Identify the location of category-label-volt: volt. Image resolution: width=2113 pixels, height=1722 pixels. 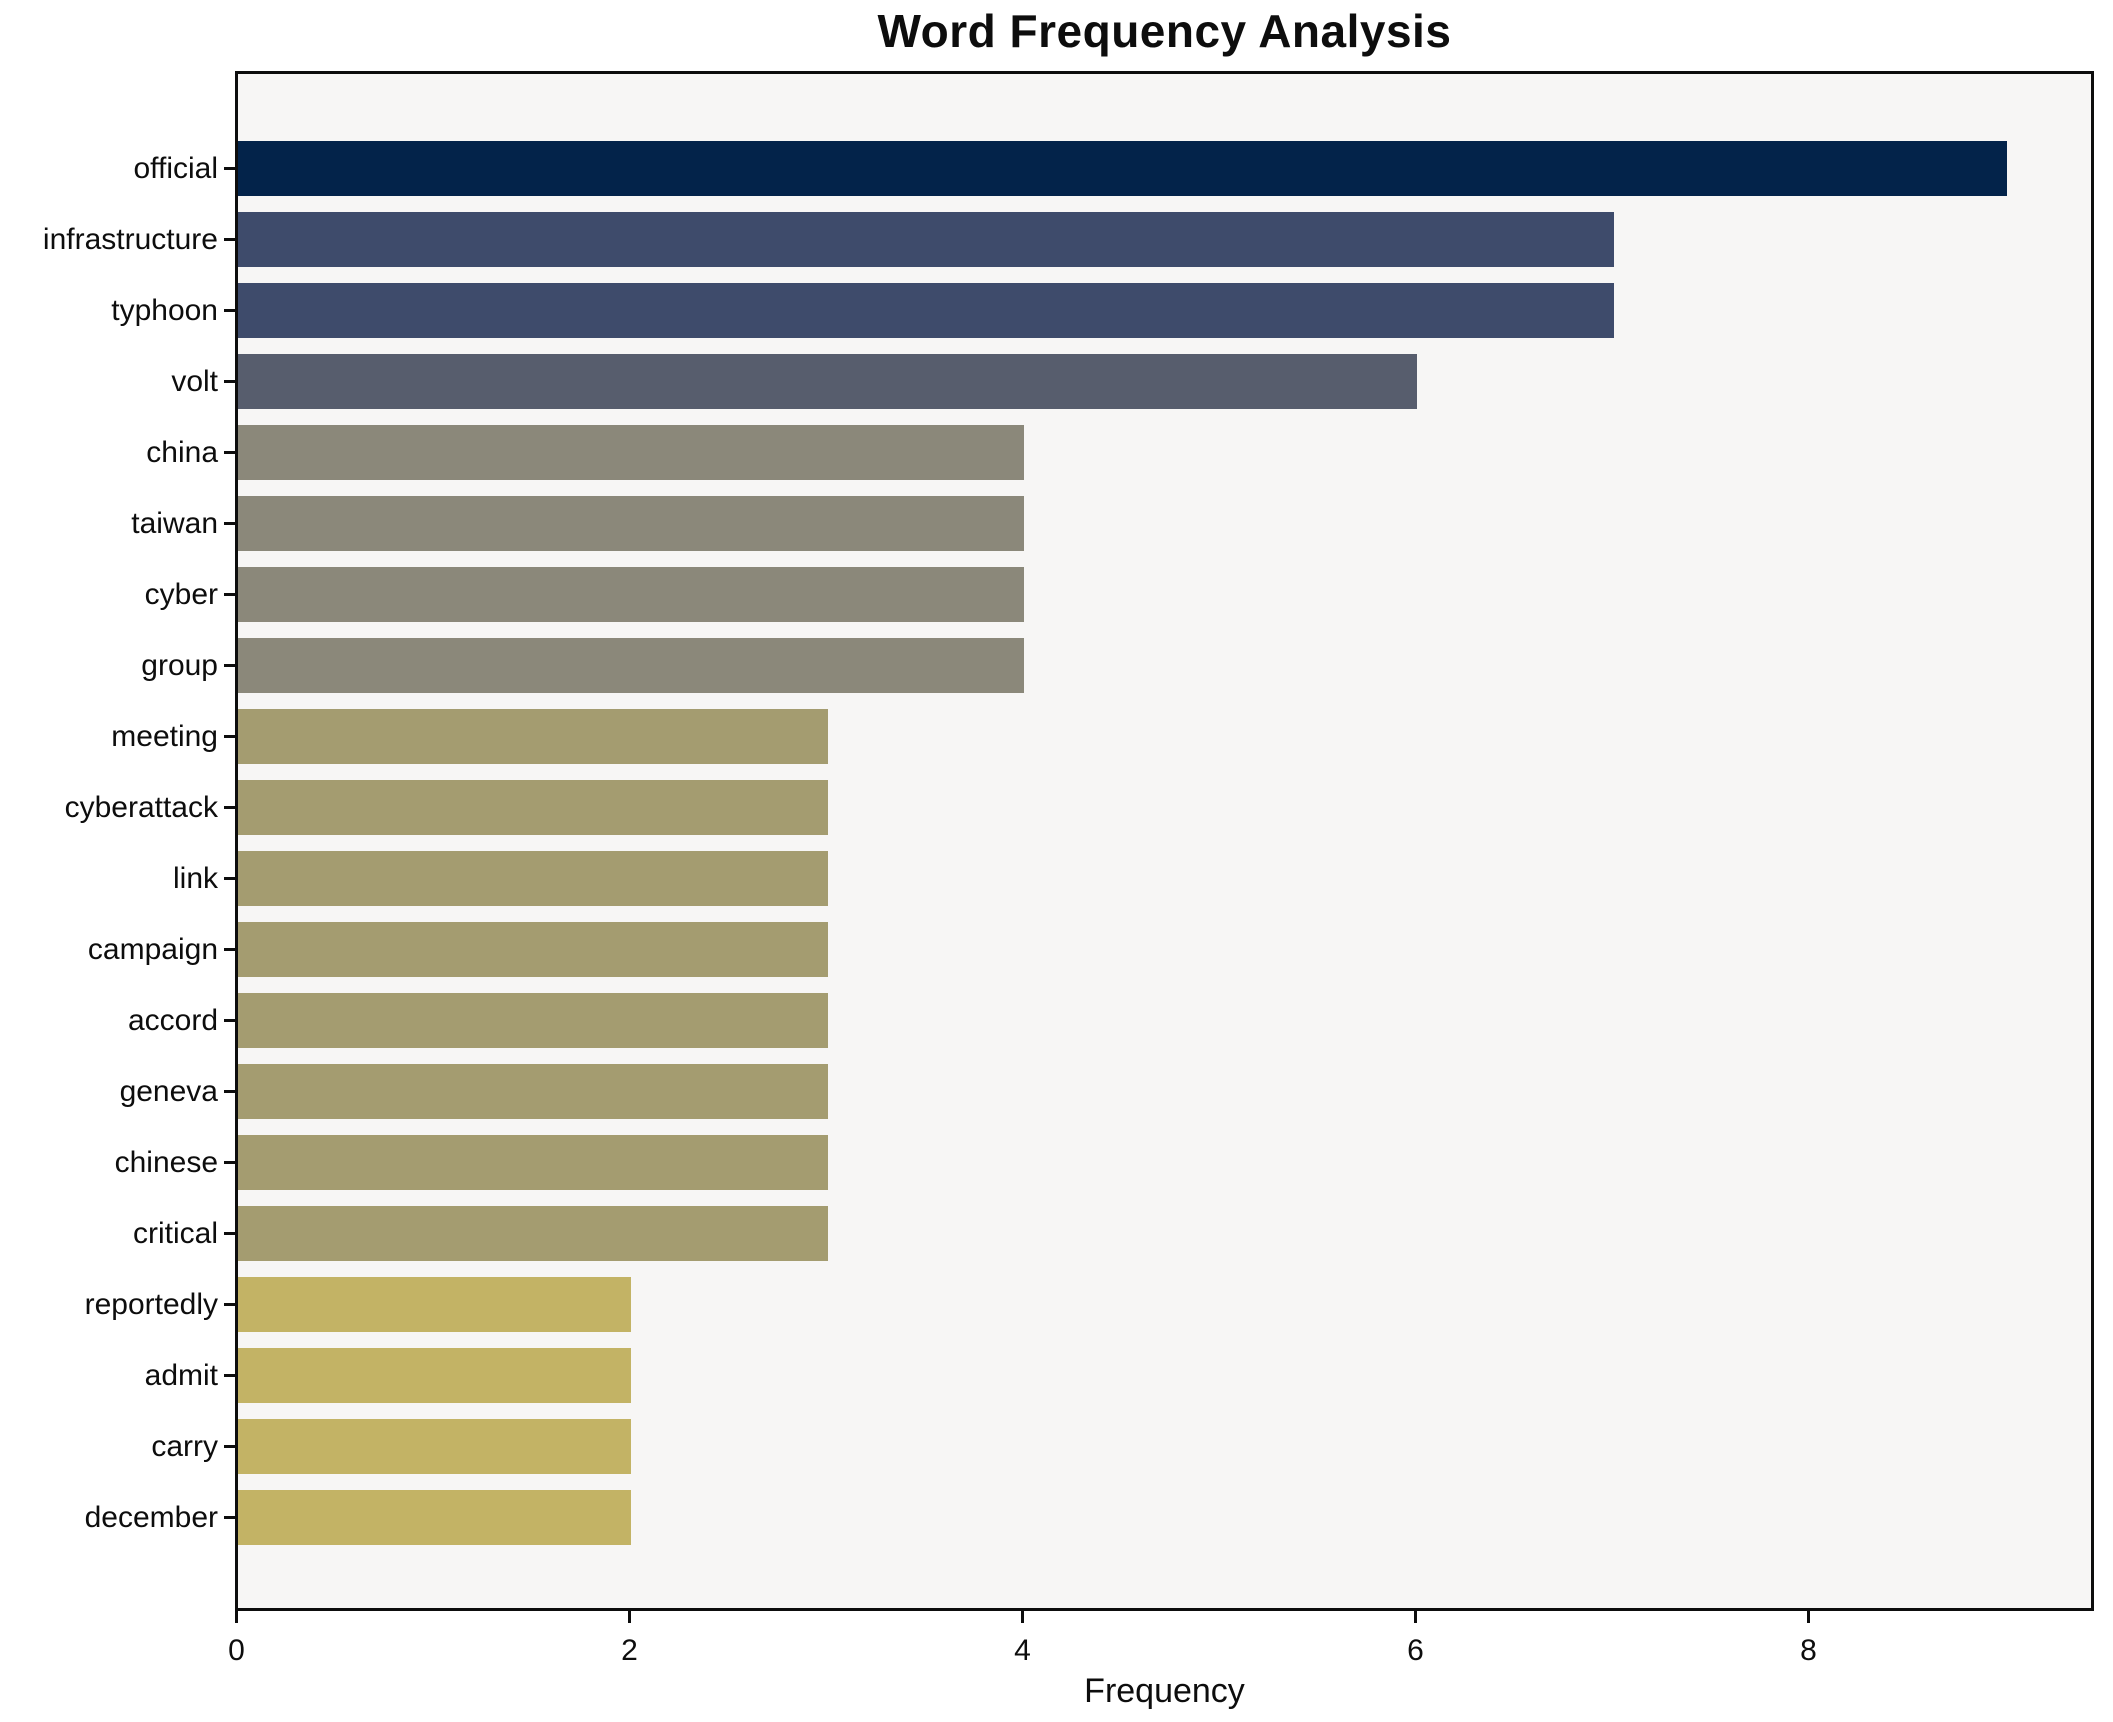
(194, 381).